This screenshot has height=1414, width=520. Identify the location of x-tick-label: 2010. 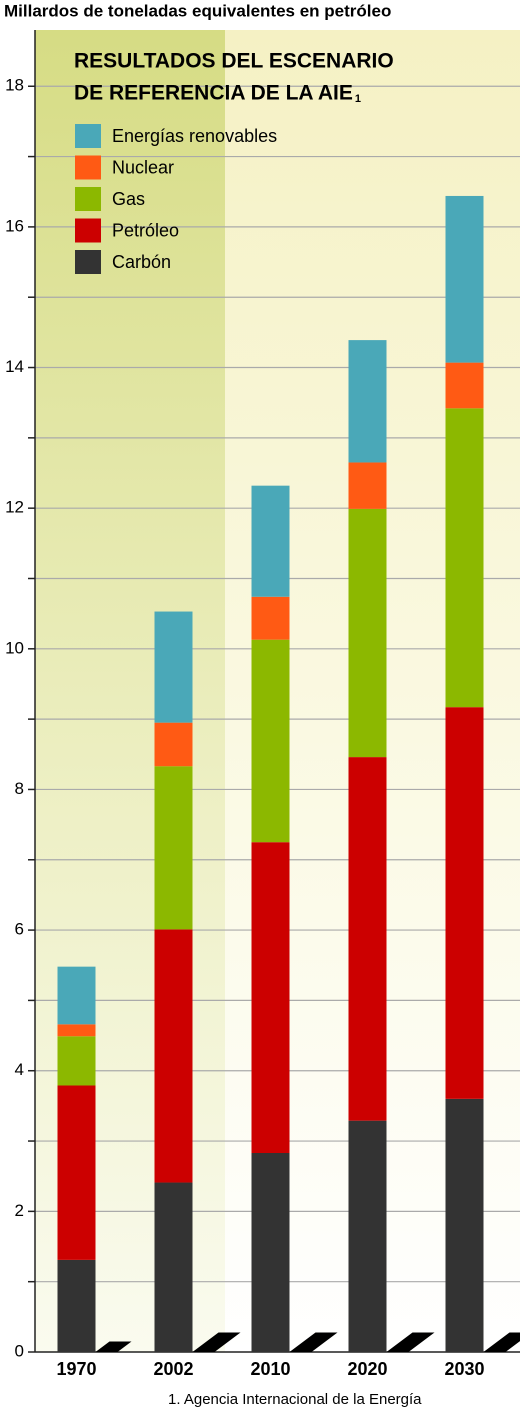
(270, 1369).